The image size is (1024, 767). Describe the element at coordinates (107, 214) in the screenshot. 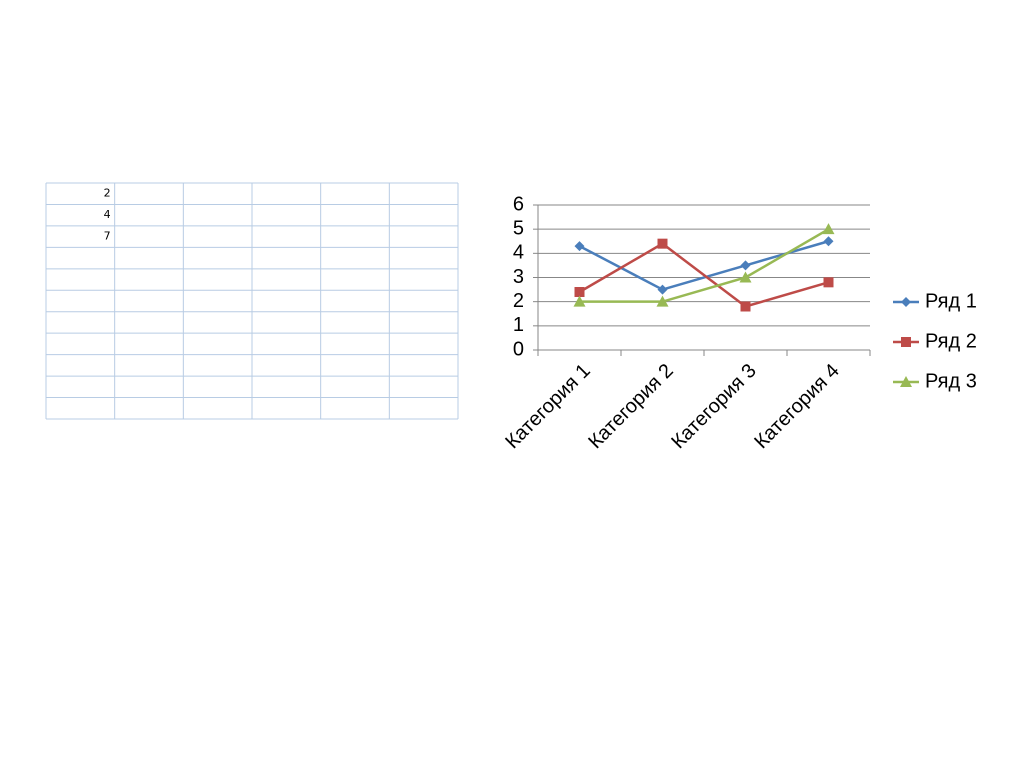

I see `table-cell: 4` at that location.